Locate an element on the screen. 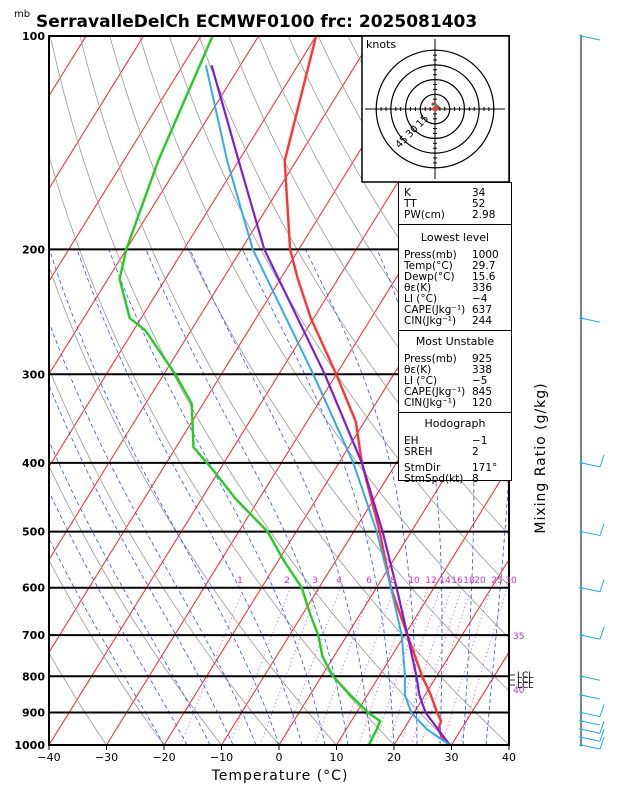 This screenshot has width=618, height=800. mixing-ratio-label: 3 is located at coordinates (315, 581).